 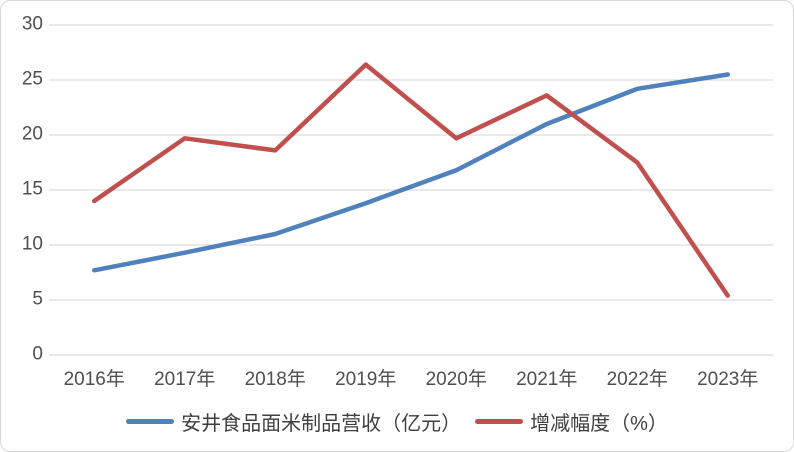 I want to click on revenue-series-swatch, so click(x=150, y=421).